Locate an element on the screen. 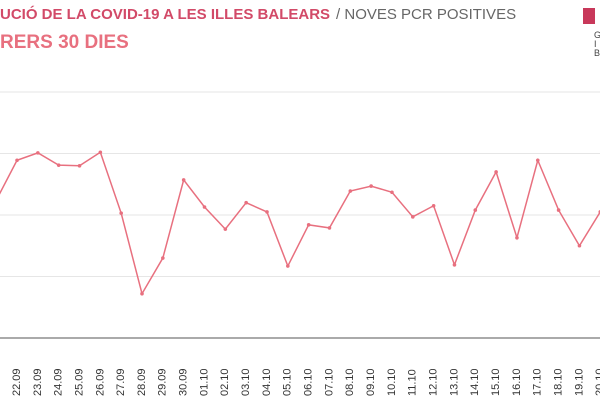  x-tick-label: 30.09 is located at coordinates (184, 382).